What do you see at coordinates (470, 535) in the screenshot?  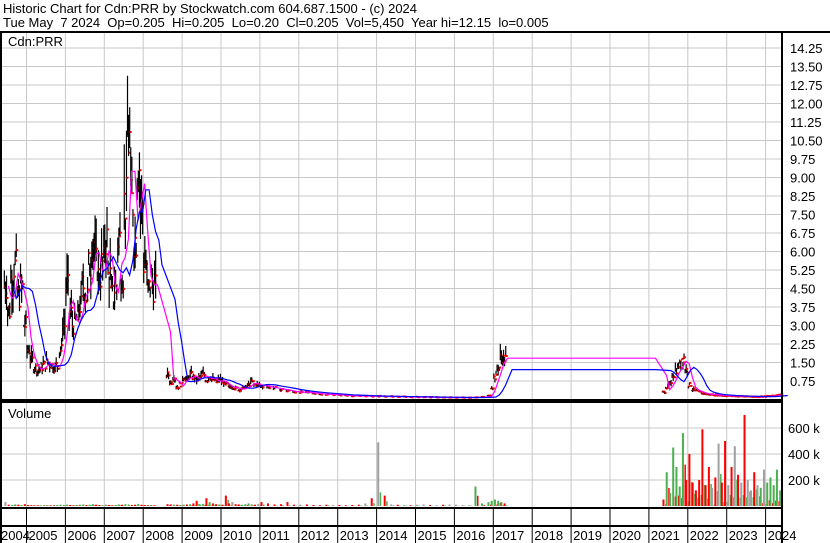 I see `x-tick-label: 2016` at bounding box center [470, 535].